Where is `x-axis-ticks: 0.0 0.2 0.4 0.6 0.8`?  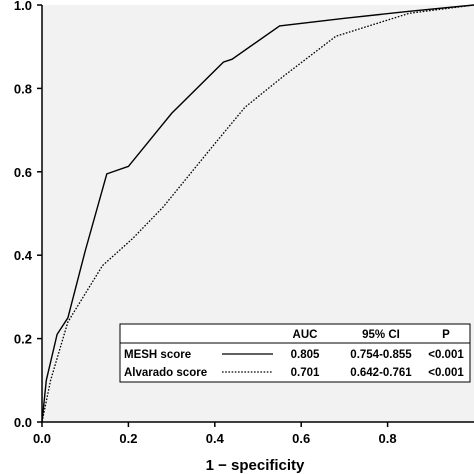
x-axis-ticks: 0.0 0.2 0.4 0.6 0.8 is located at coordinates (215, 434).